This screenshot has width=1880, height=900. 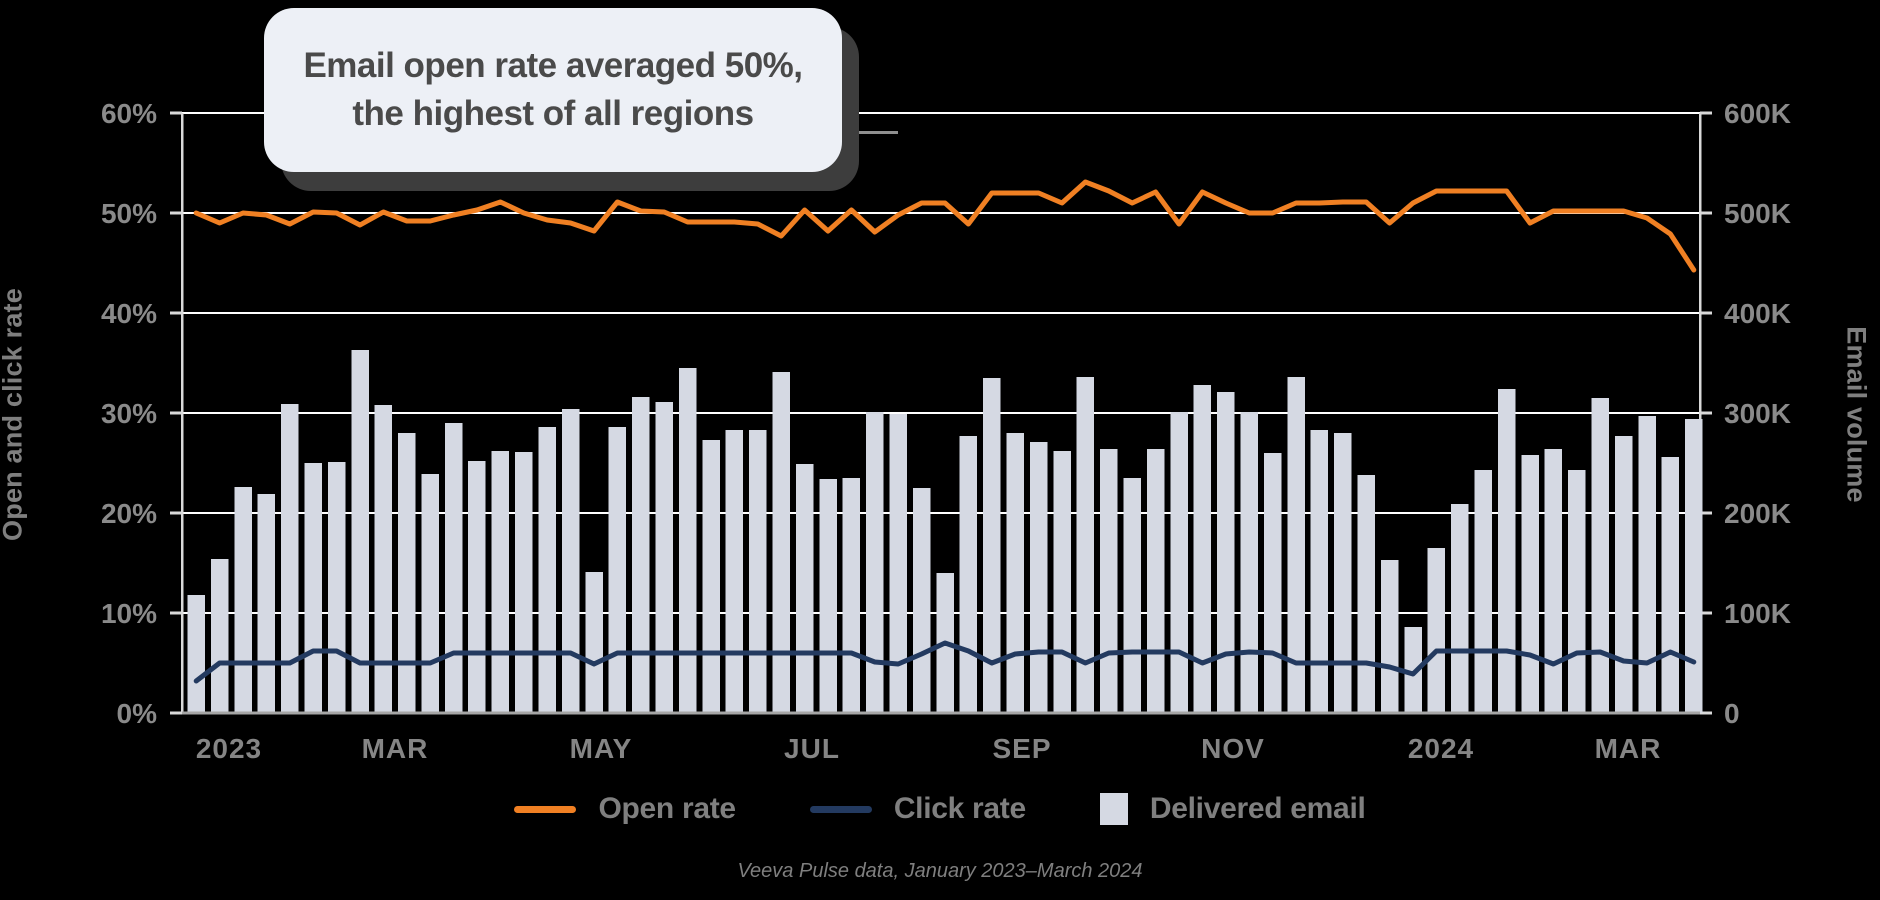 I want to click on x-axis-month-label: JUL, so click(x=812, y=748).